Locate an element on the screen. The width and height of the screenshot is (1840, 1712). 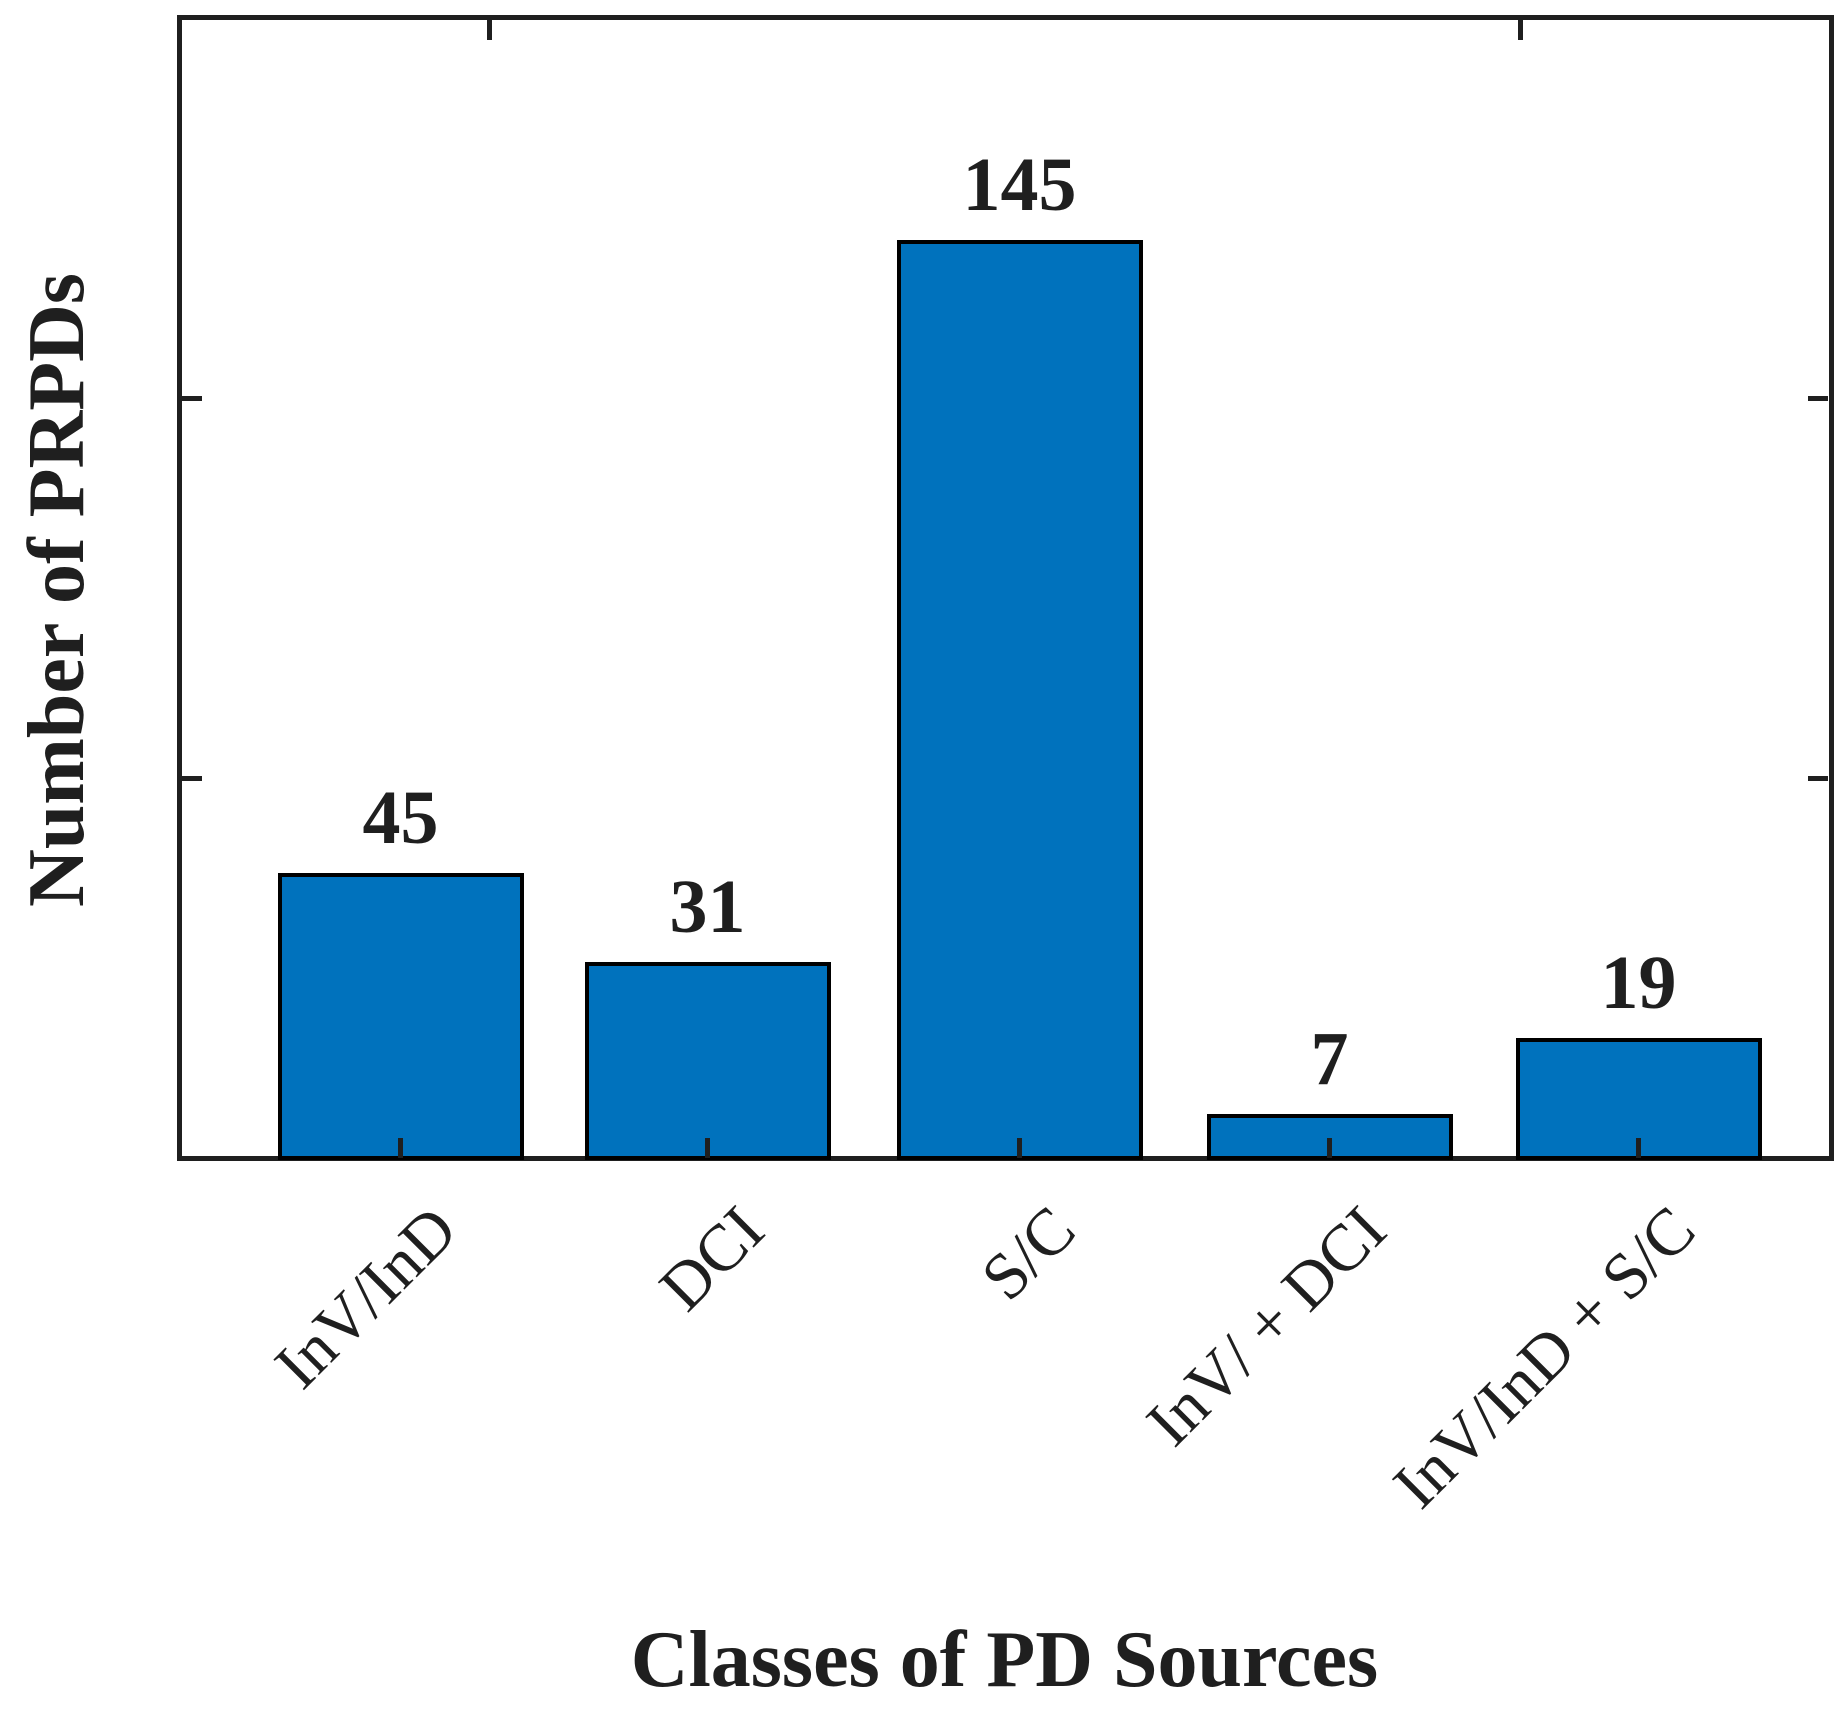
x-axis-title: Classes of PD Sources is located at coordinates (1004, 1660).